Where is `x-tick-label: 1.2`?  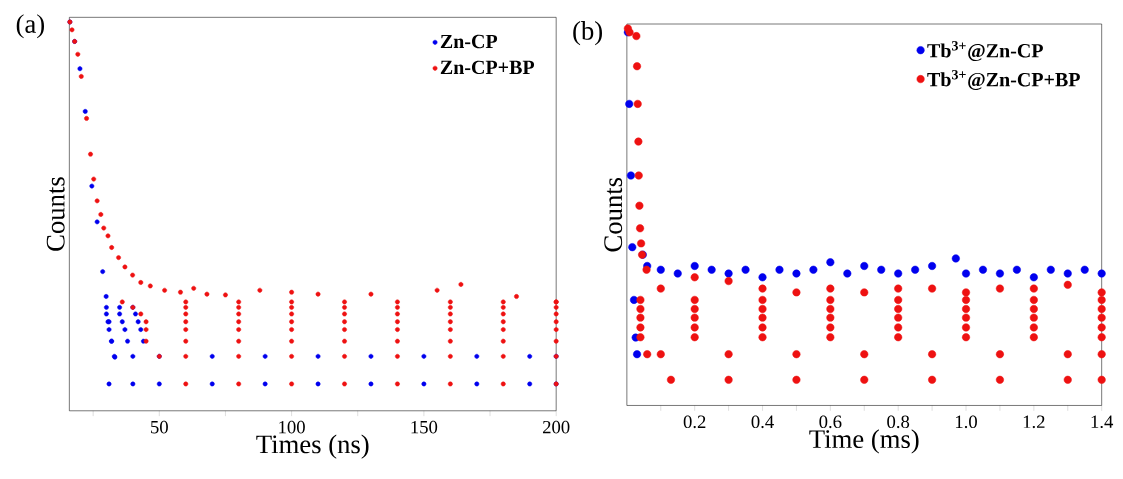 x-tick-label: 1.2 is located at coordinates (1034, 422).